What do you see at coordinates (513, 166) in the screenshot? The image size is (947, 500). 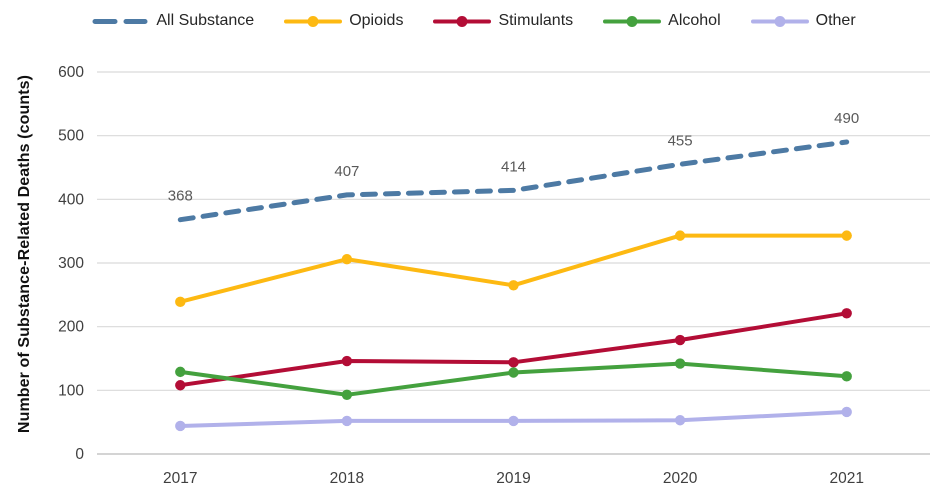 I see `data-label-all-substance: 414` at bounding box center [513, 166].